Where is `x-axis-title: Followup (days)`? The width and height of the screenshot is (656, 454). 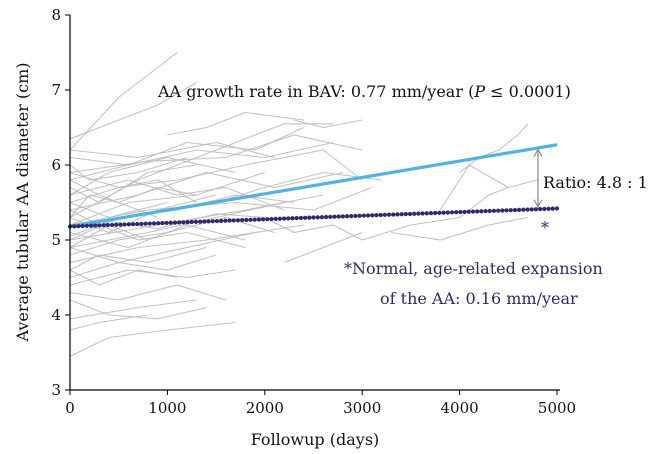
x-axis-title: Followup (days) is located at coordinates (315, 439).